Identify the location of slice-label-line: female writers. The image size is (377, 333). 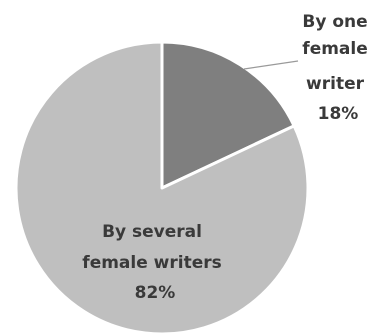
(151, 263).